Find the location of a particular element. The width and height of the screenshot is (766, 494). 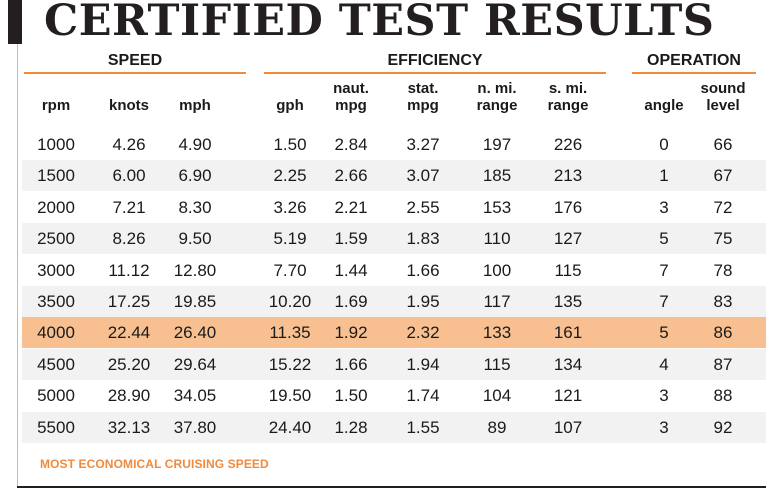

cell-gph: 2.25 is located at coordinates (290, 176).